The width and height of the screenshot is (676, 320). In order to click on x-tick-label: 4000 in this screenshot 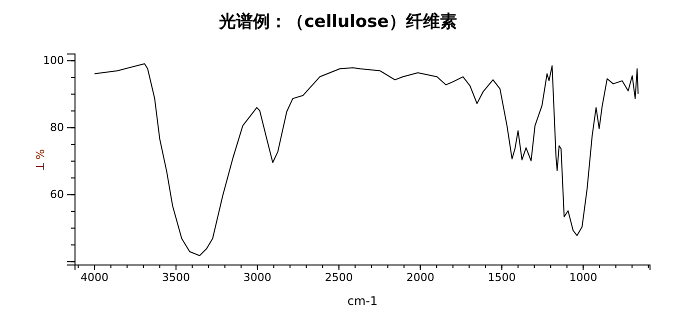, I will do `click(94, 277)`.